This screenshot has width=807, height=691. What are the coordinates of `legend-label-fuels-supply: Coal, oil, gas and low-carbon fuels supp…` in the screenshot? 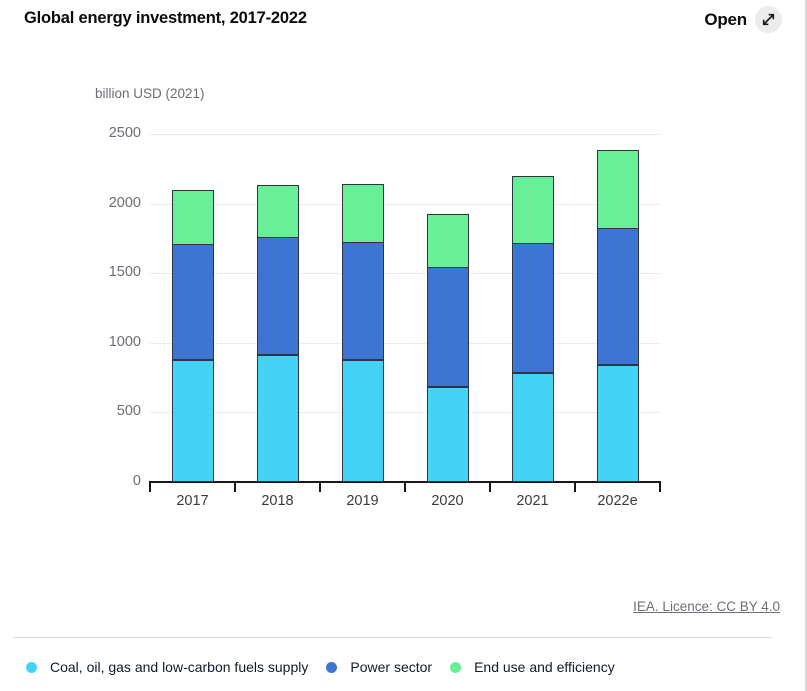 It's located at (179, 667).